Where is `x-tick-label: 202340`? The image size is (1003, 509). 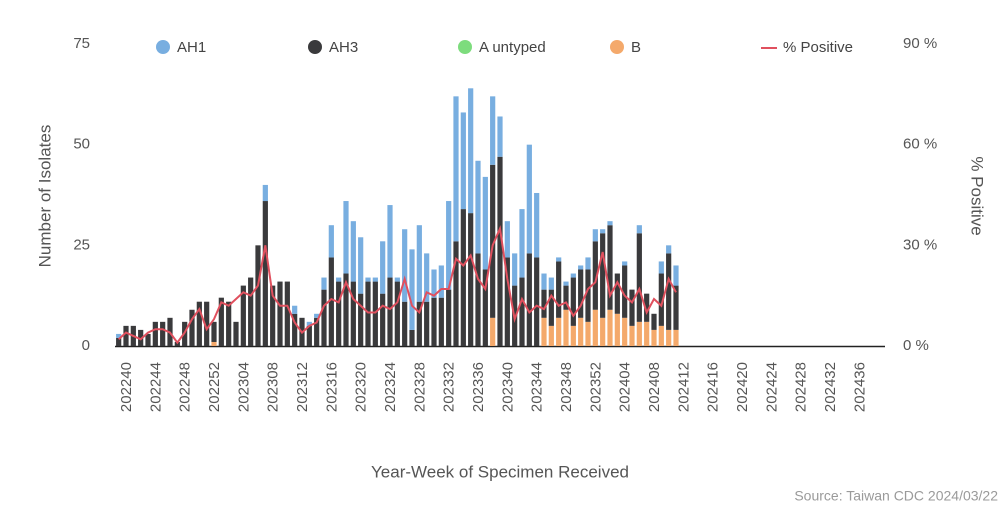 x-tick-label: 202340 is located at coordinates (507, 387).